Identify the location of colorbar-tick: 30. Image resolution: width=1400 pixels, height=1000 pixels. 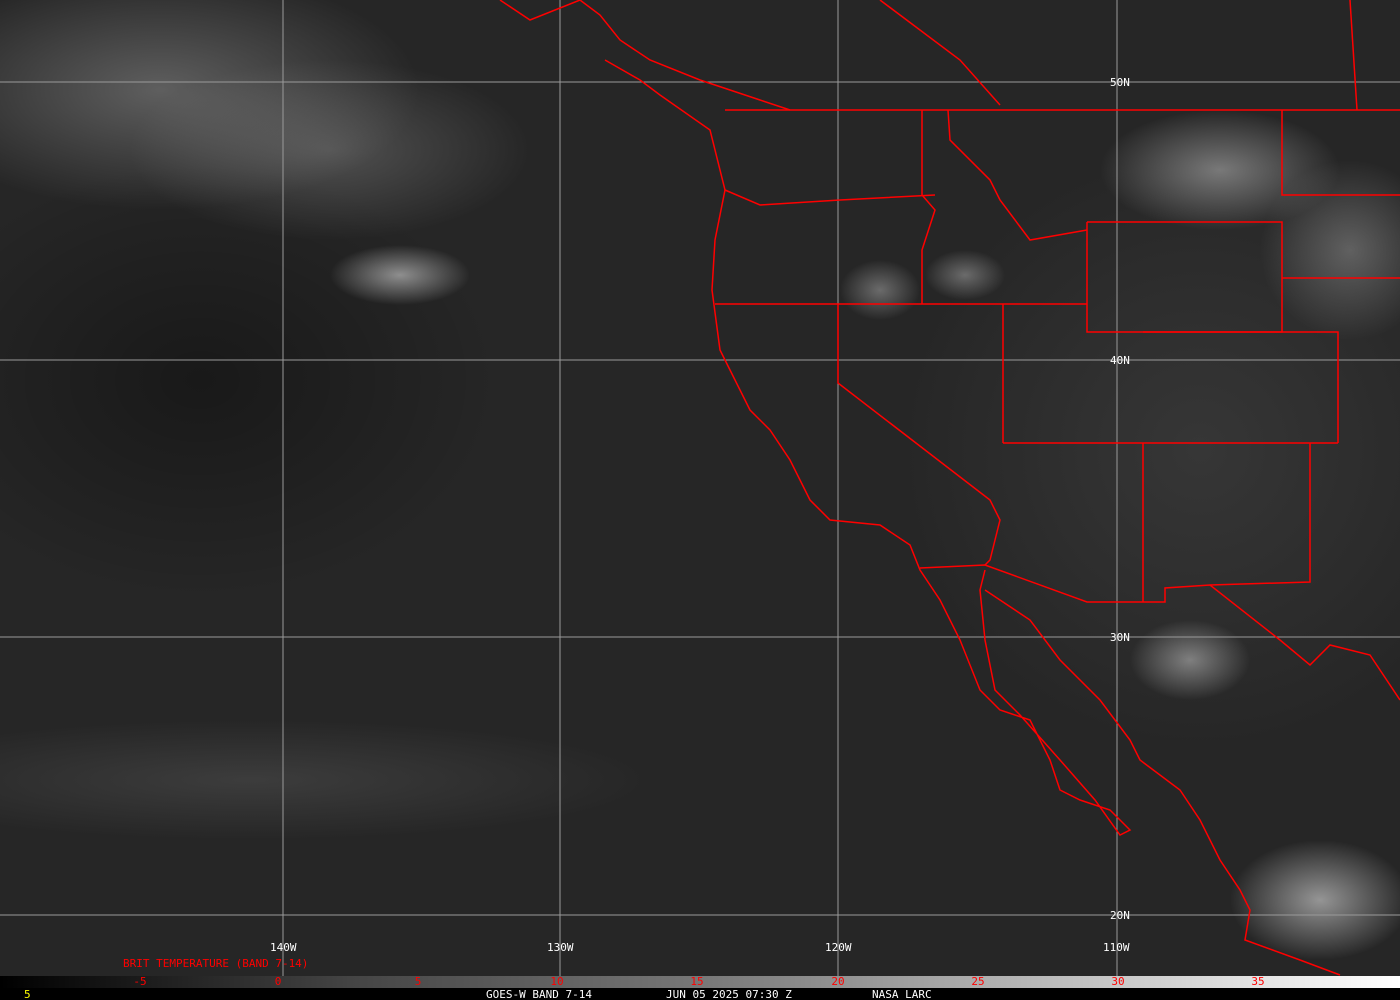
(1118, 981).